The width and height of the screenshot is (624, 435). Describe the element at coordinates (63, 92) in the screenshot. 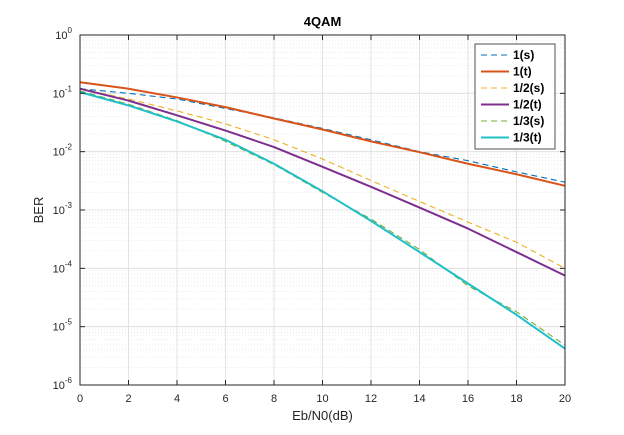

I see `y-tick-label: 10⁻¹` at that location.